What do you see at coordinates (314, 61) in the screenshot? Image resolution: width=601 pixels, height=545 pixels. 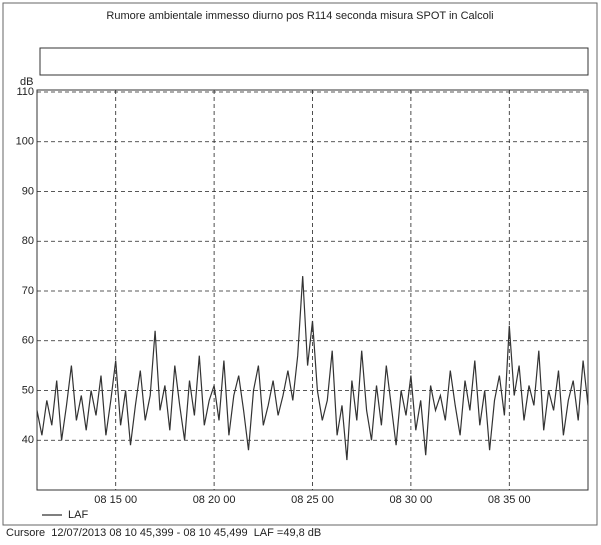 I see `info-box` at bounding box center [314, 61].